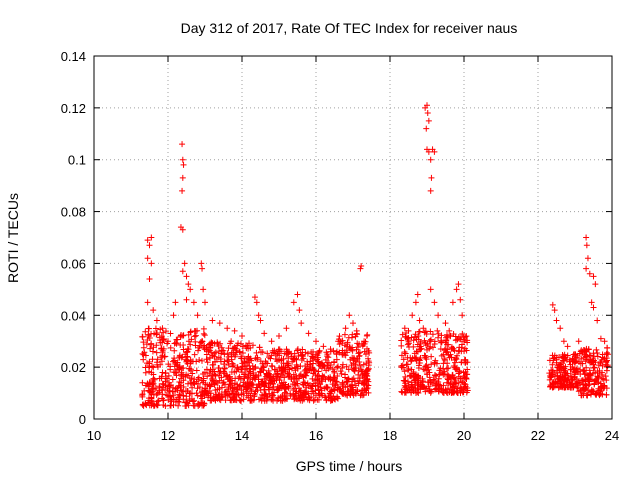 This screenshot has height=480, width=640. I want to click on x-tick-label: 14, so click(242, 435).